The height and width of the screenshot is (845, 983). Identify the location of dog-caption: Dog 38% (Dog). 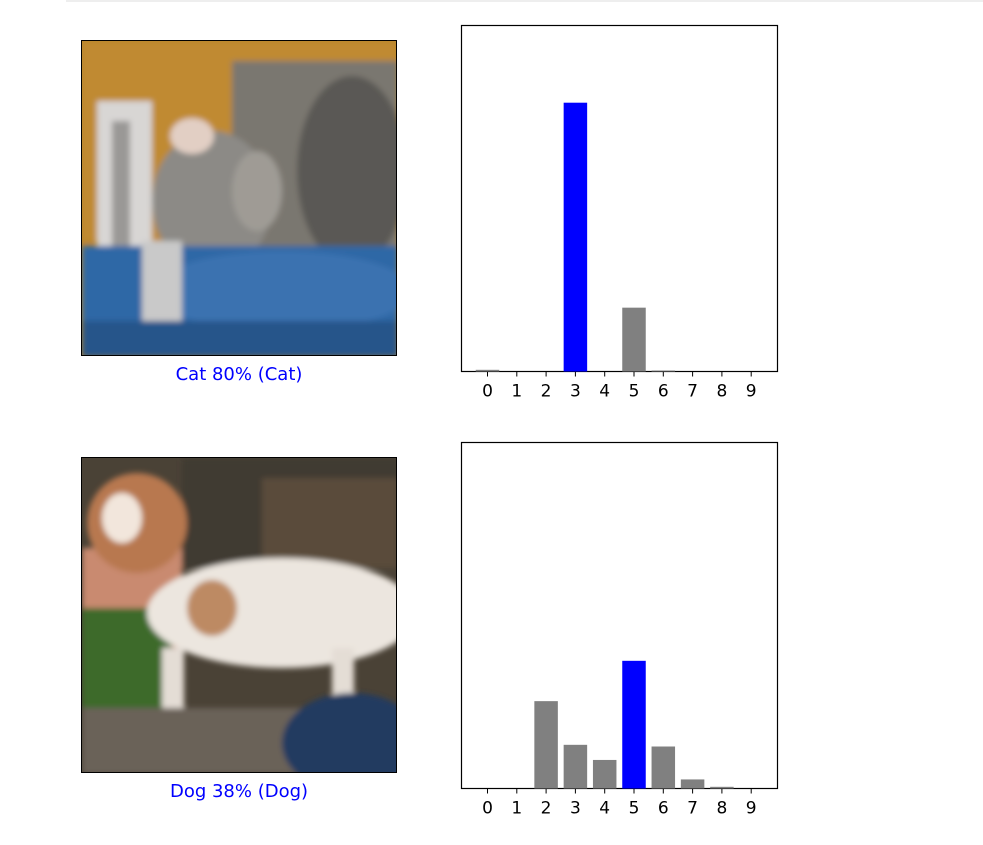
(239, 791).